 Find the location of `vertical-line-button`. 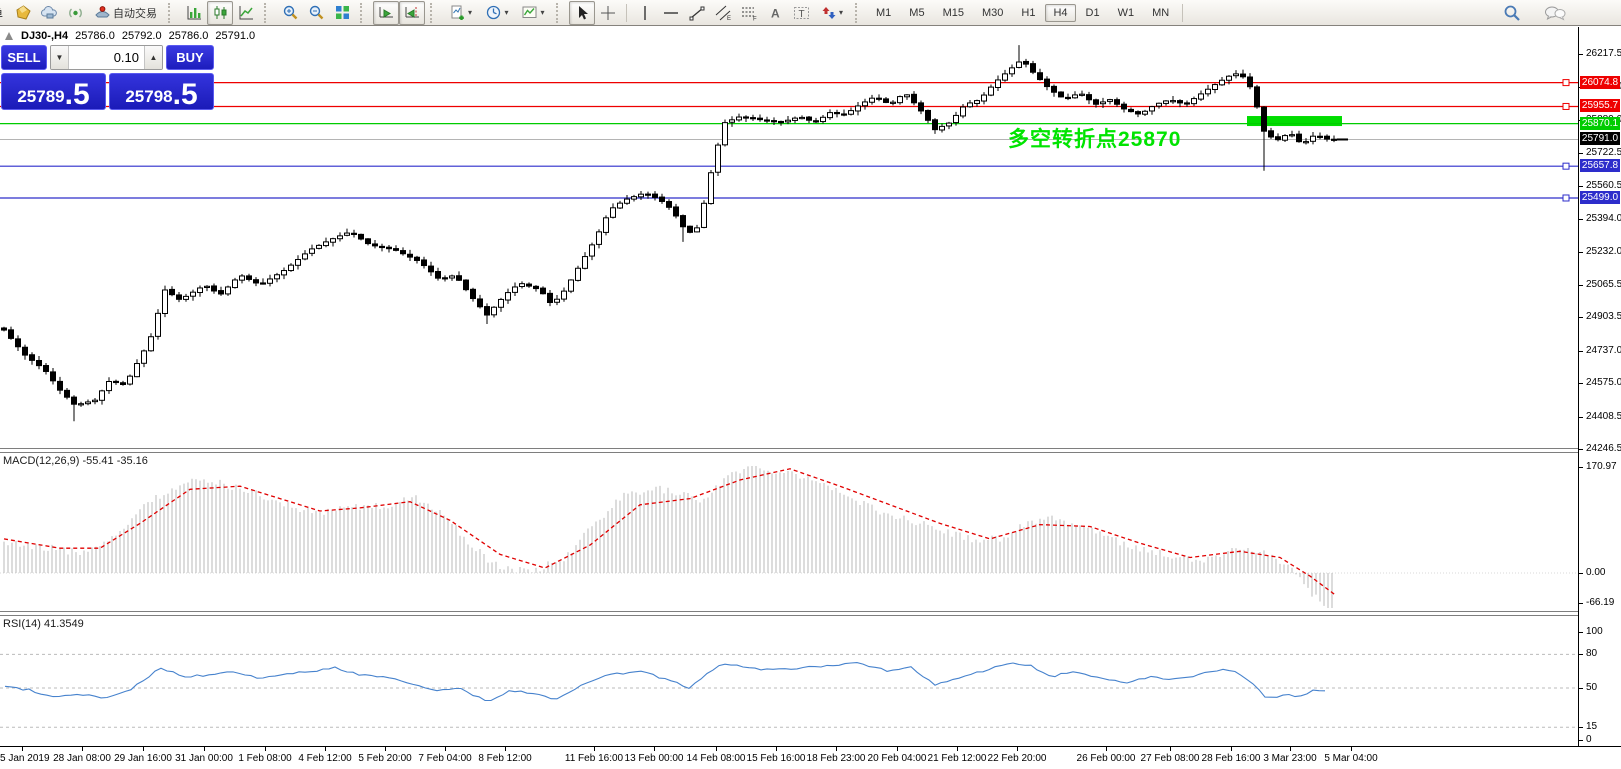

vertical-line-button is located at coordinates (645, 13).